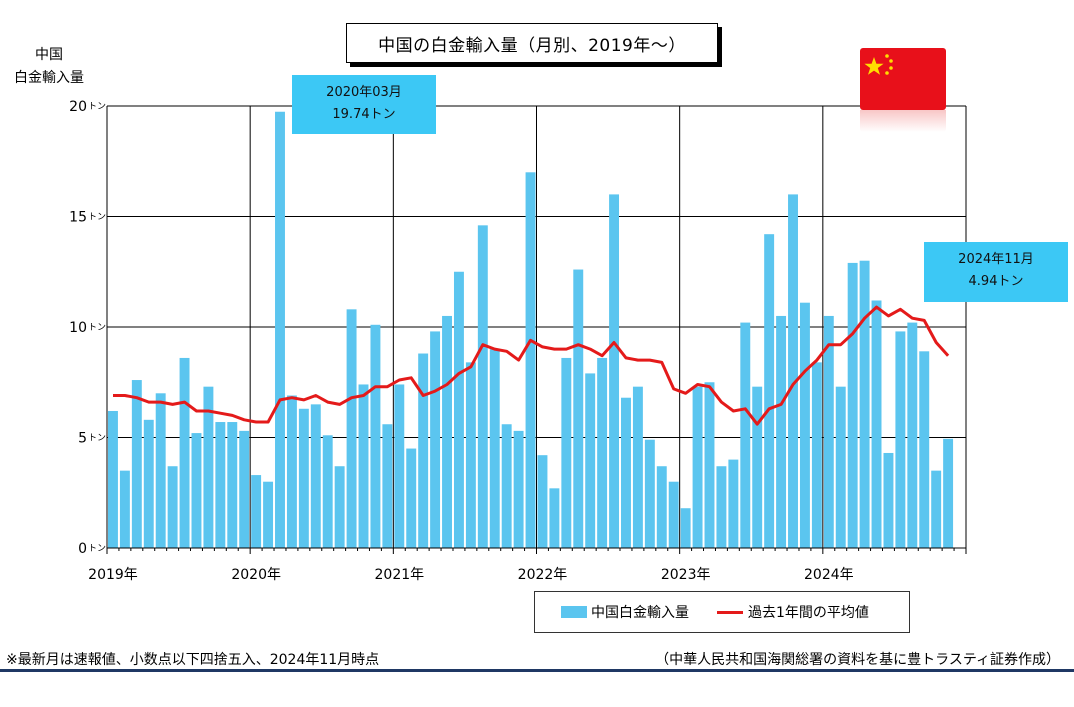 This screenshot has height=707, width=1074. Describe the element at coordinates (49, 67) in the screenshot. I see `y-axis-label: 中国 白金輸入量` at that location.